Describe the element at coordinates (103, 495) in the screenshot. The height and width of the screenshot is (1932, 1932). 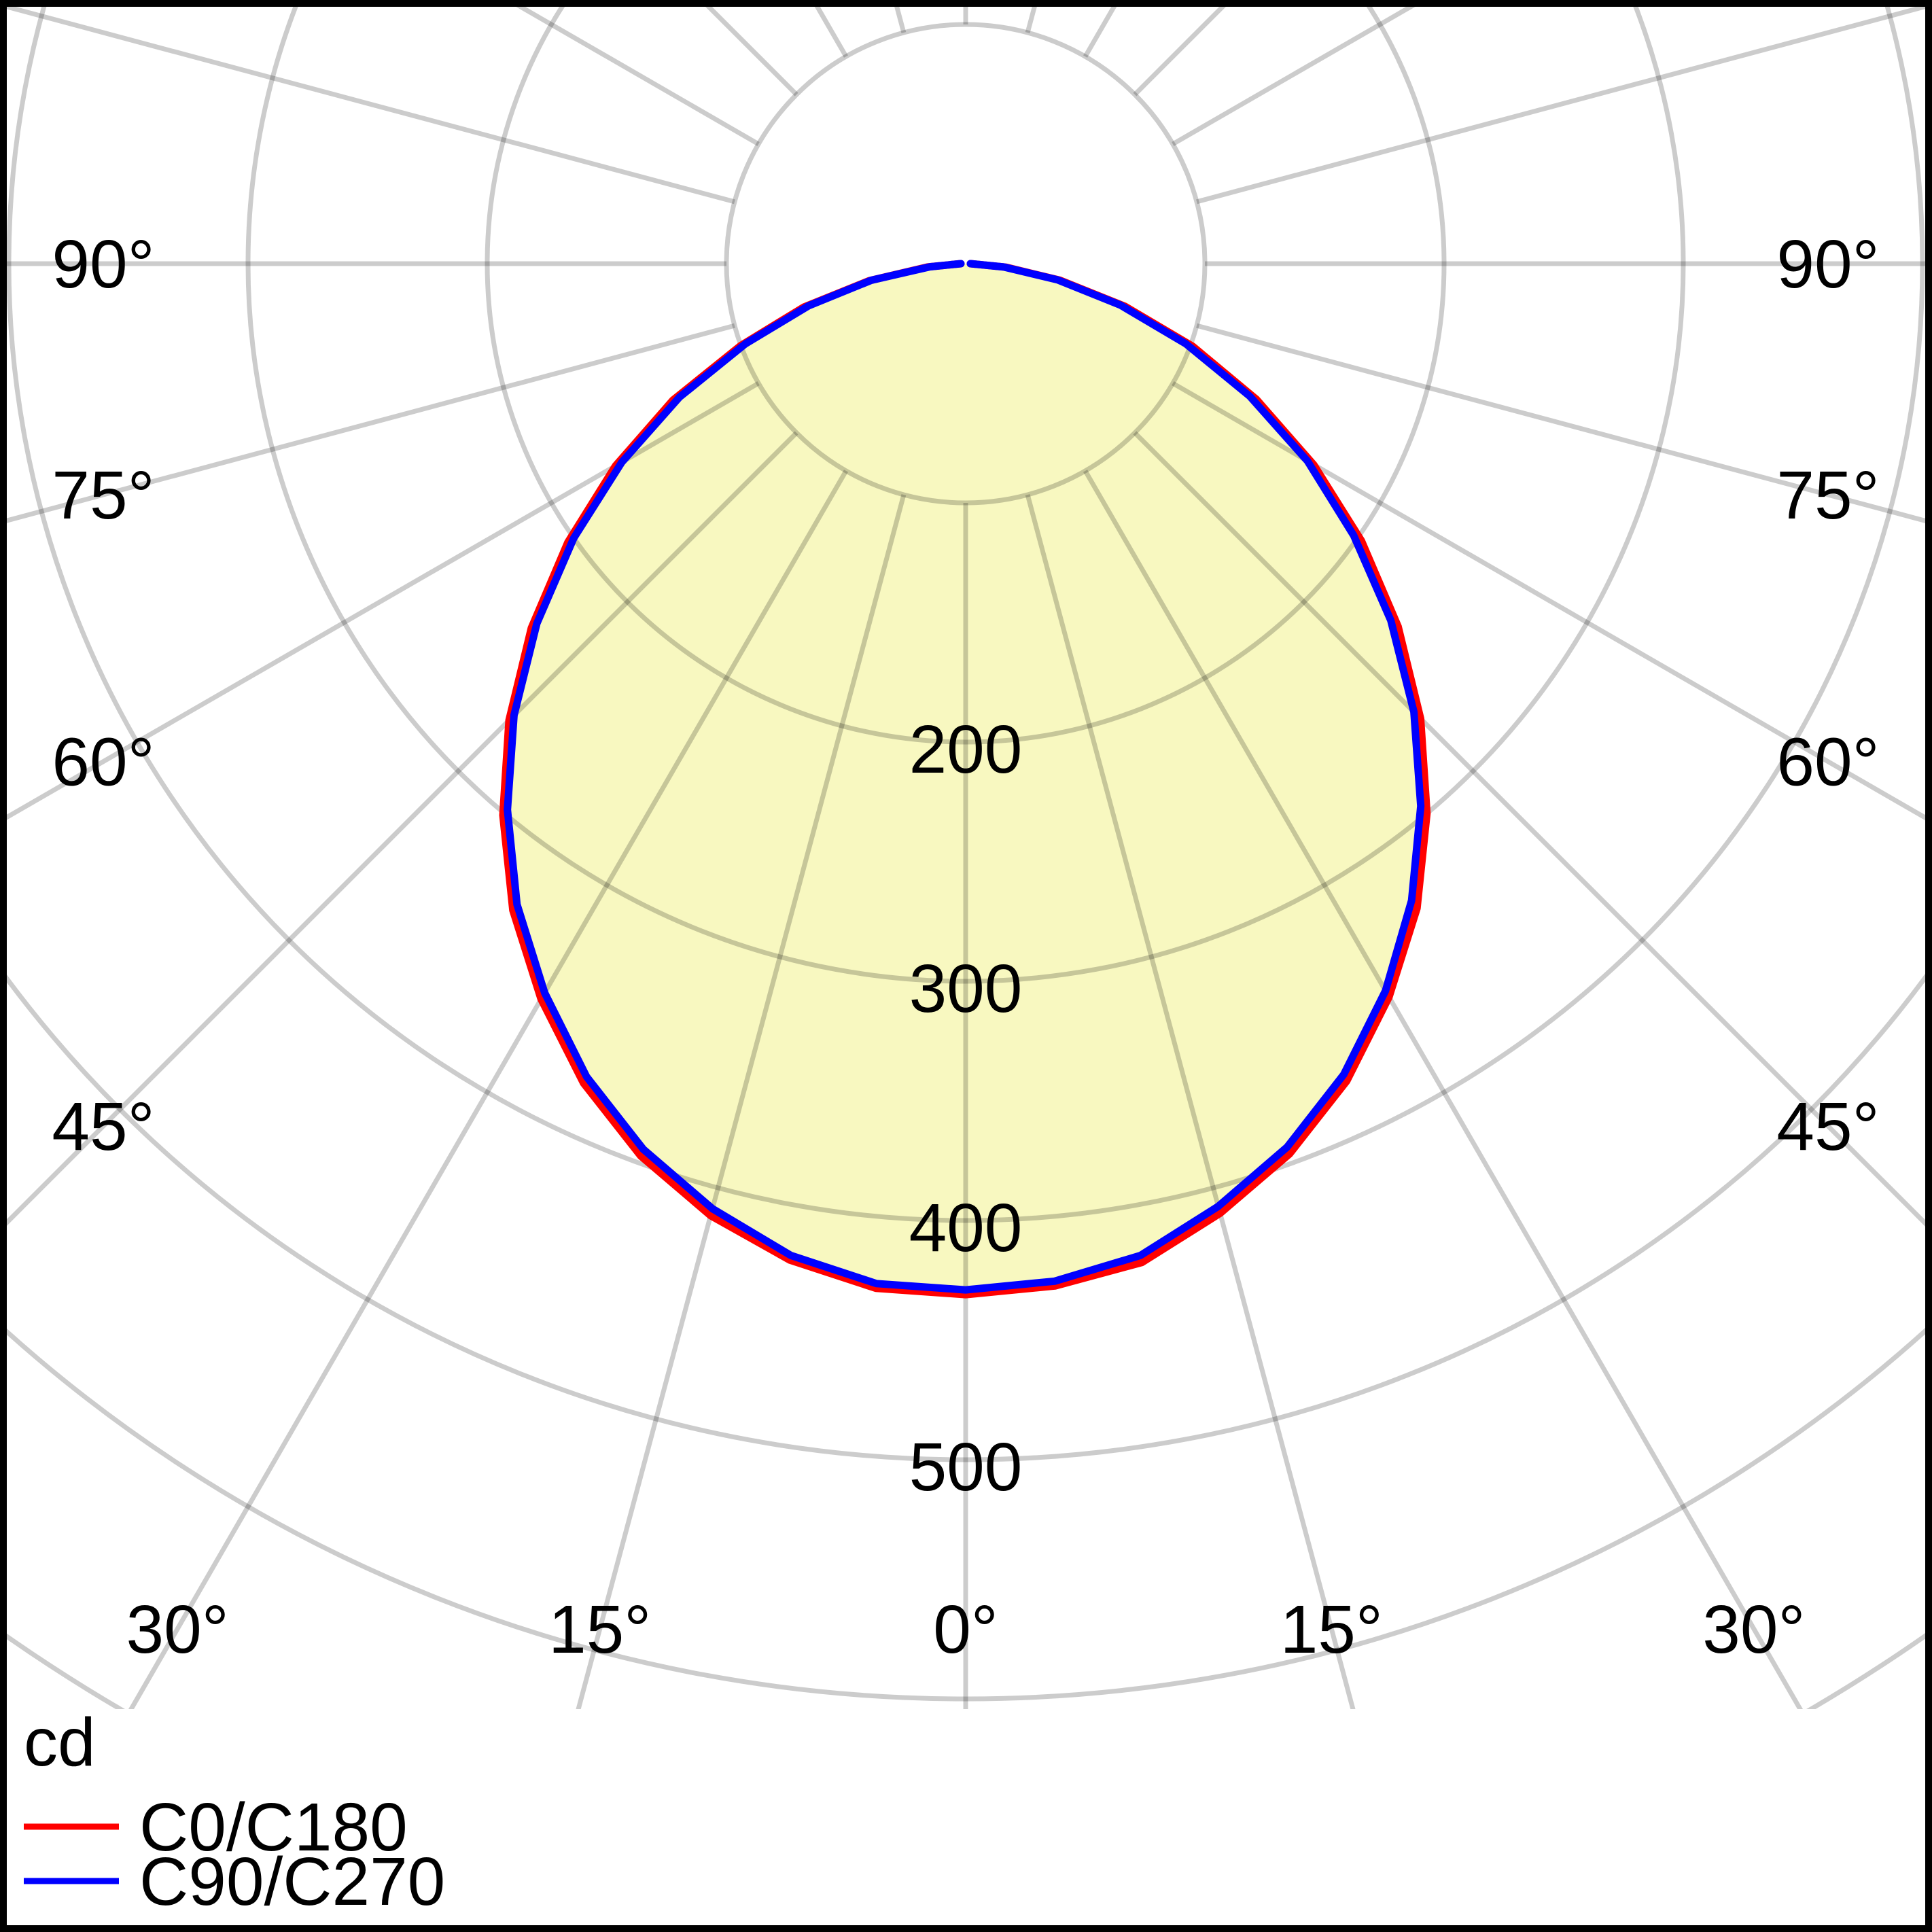
I see `angle-label-left-75: 75°` at that location.